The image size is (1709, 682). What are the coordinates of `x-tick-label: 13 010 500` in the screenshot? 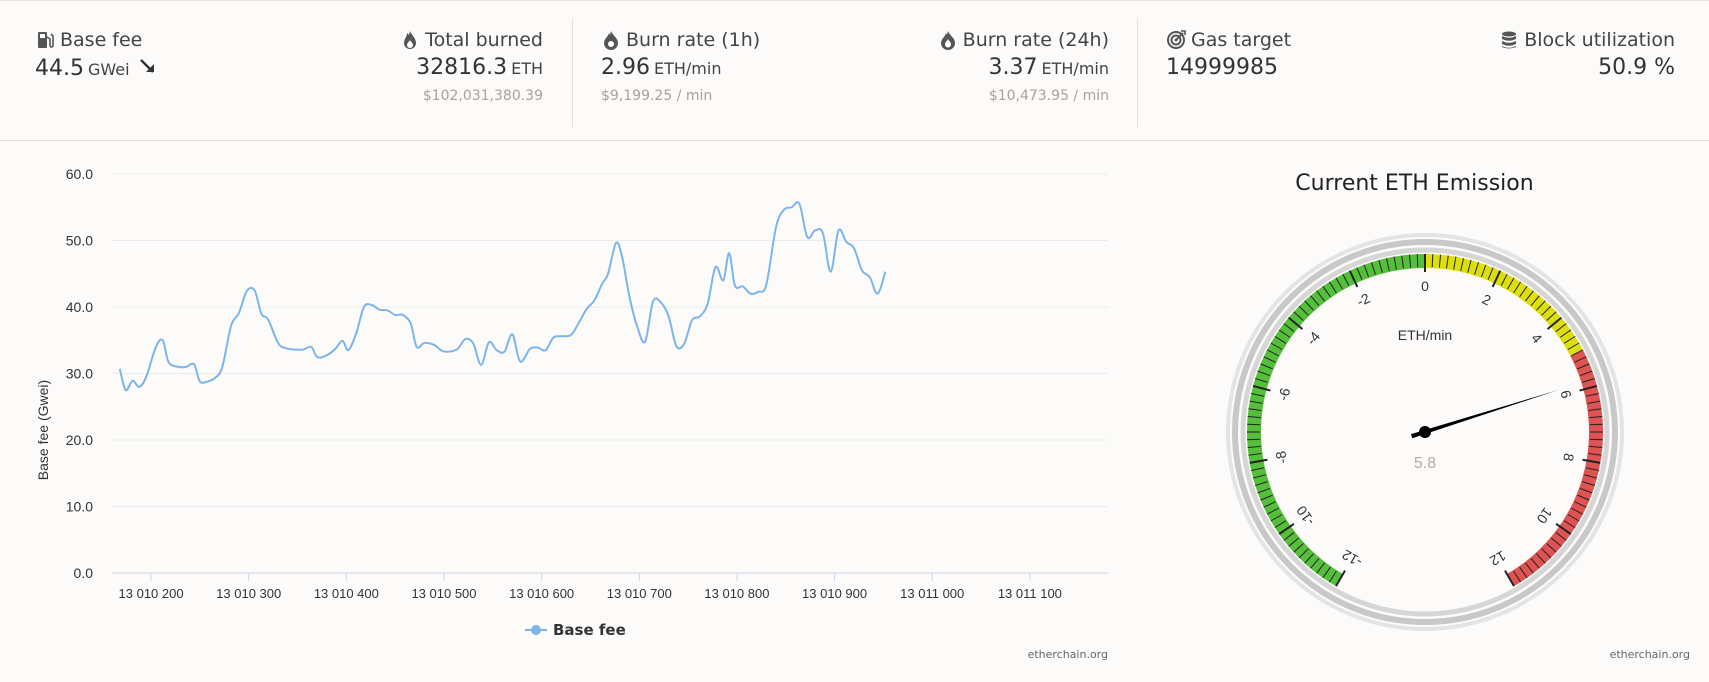 It's located at (443, 593).